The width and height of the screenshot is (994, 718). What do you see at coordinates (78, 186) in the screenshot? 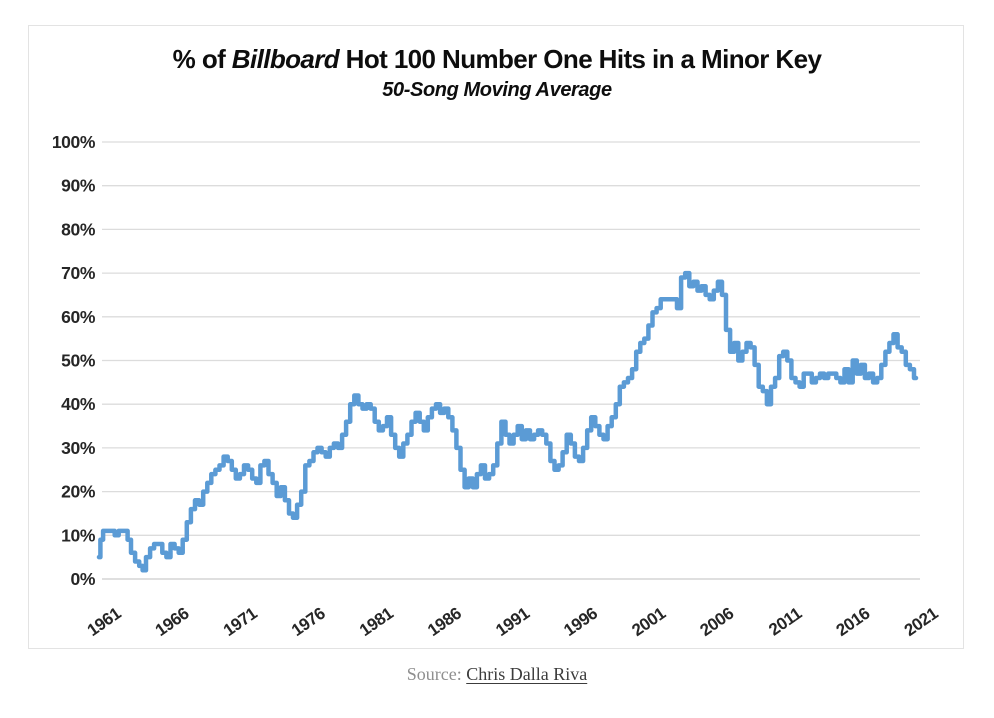
I see `y-tick-label: 90%` at bounding box center [78, 186].